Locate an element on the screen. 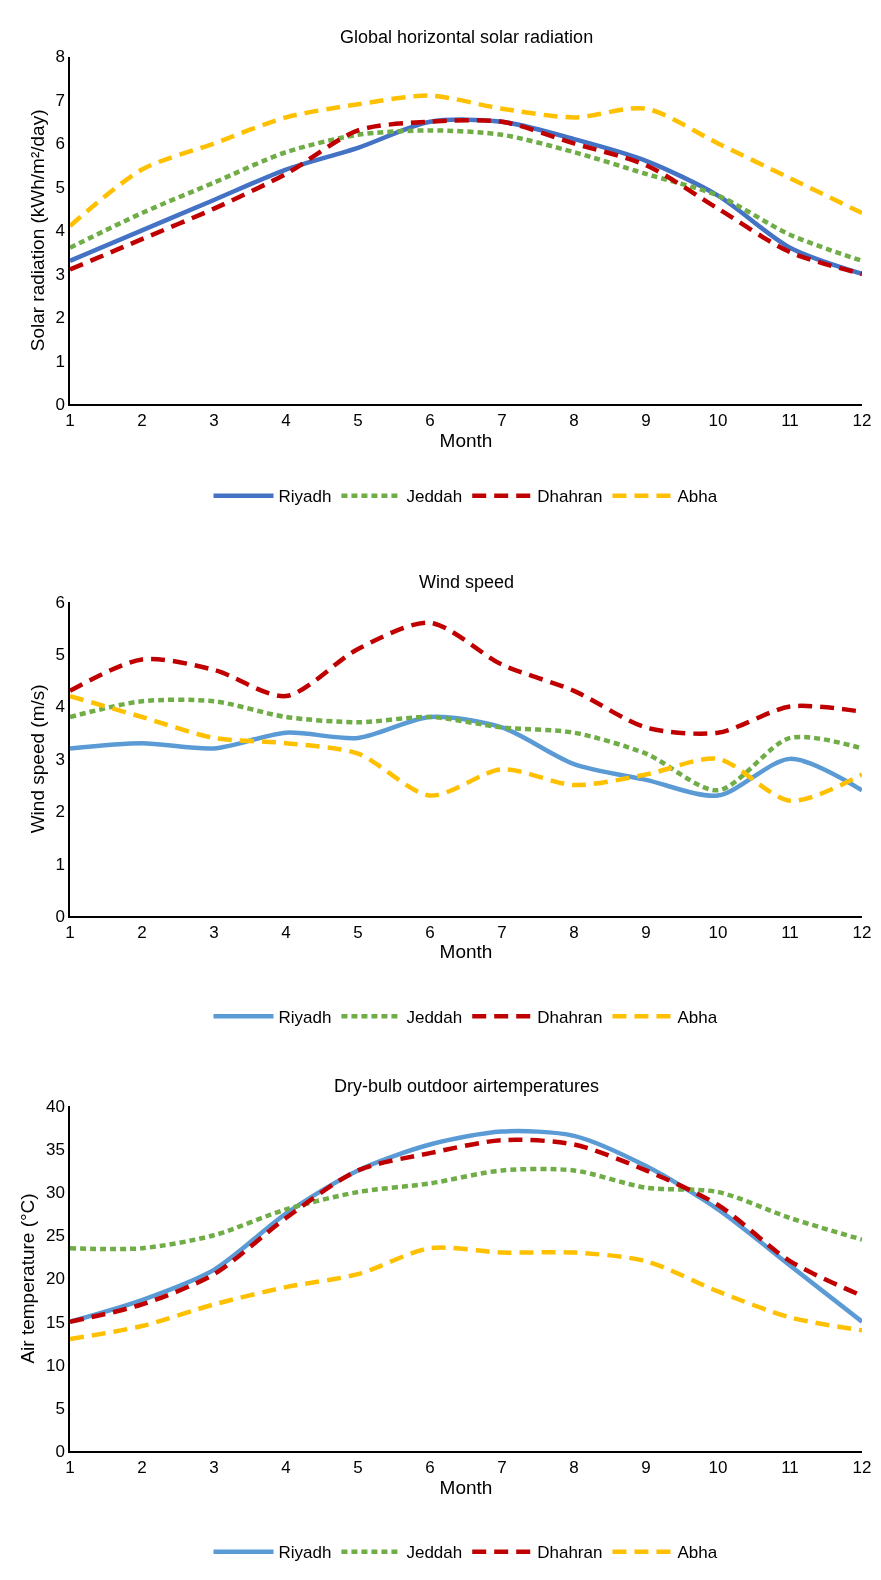 Image resolution: width=881 pixels, height=1580 pixels. y-axis-title: Solar radiation (kWh/m²/day) is located at coordinates (37, 230).